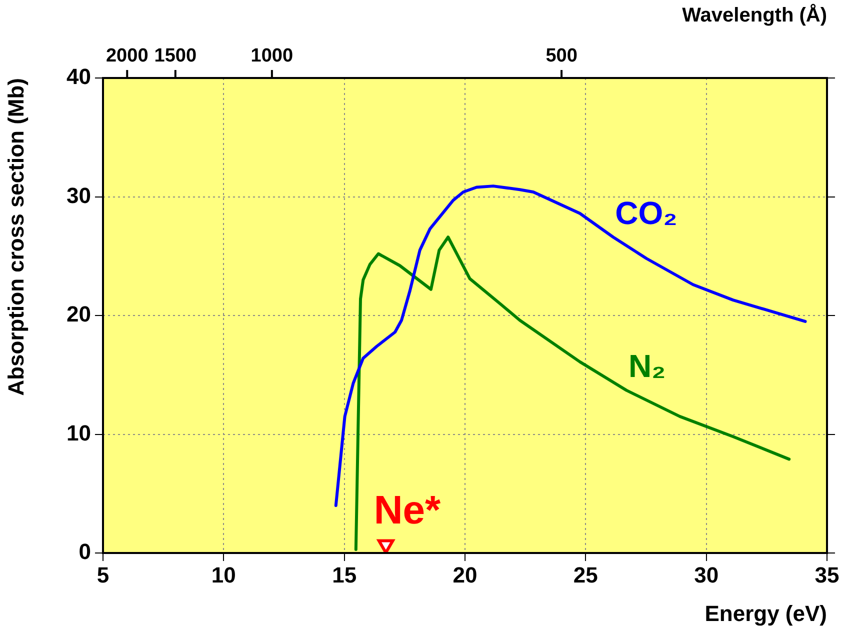  I want to click on x-tick-label: 20, so click(465, 575).